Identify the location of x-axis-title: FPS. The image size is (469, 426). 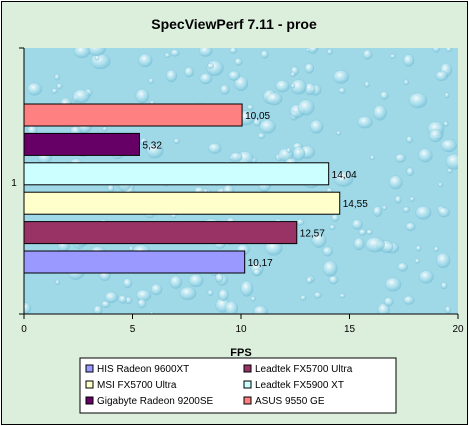
(240, 353).